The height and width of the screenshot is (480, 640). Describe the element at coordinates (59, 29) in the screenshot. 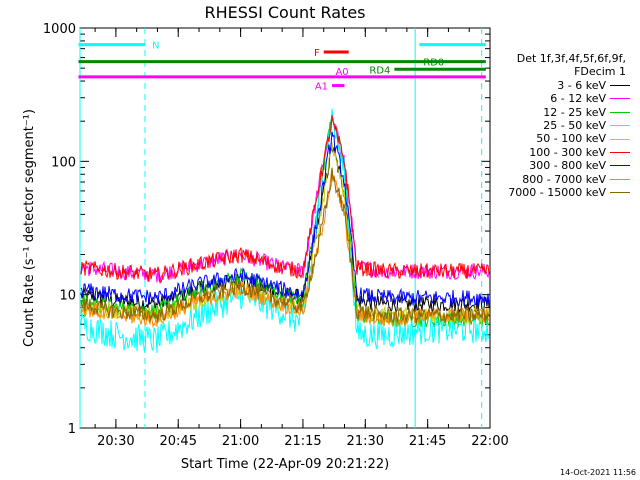

I see `y-tick-label: 1000` at that location.